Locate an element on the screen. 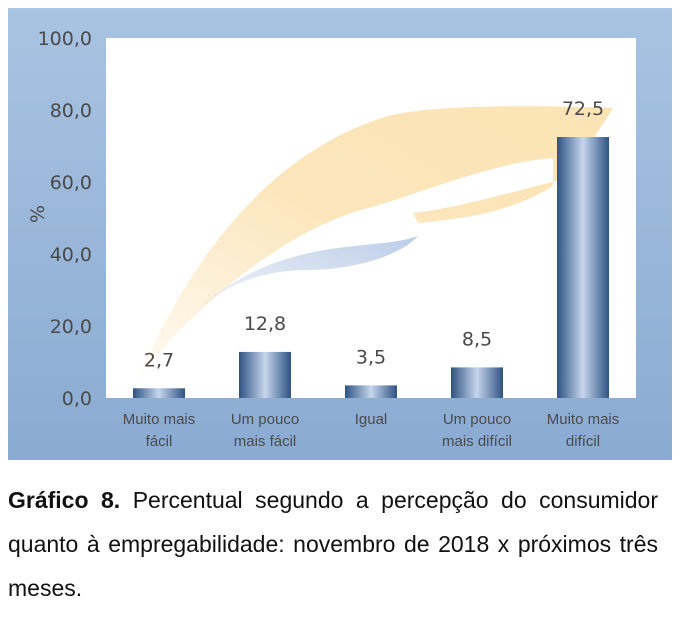  y-tick-label: 0,0 is located at coordinates (77, 399).